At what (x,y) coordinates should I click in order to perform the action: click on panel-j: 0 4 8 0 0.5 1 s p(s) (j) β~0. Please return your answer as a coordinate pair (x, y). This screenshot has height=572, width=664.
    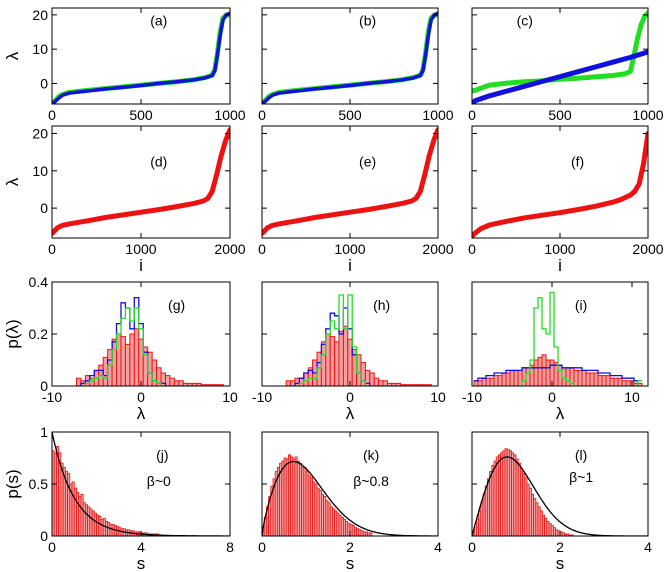
    Looking at the image, I should click on (118, 498).